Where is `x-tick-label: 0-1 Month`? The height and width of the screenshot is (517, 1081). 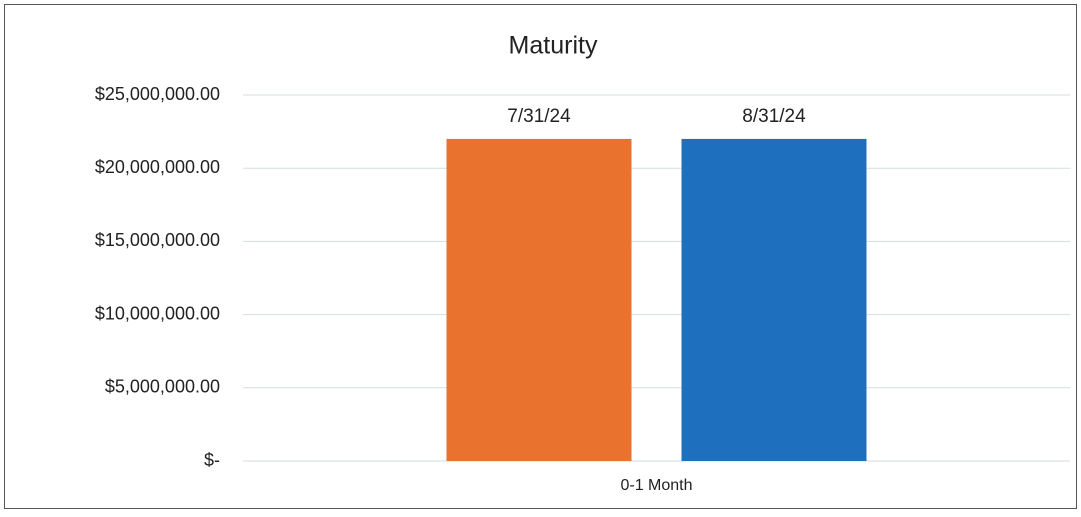 x-tick-label: 0-1 Month is located at coordinates (656, 485).